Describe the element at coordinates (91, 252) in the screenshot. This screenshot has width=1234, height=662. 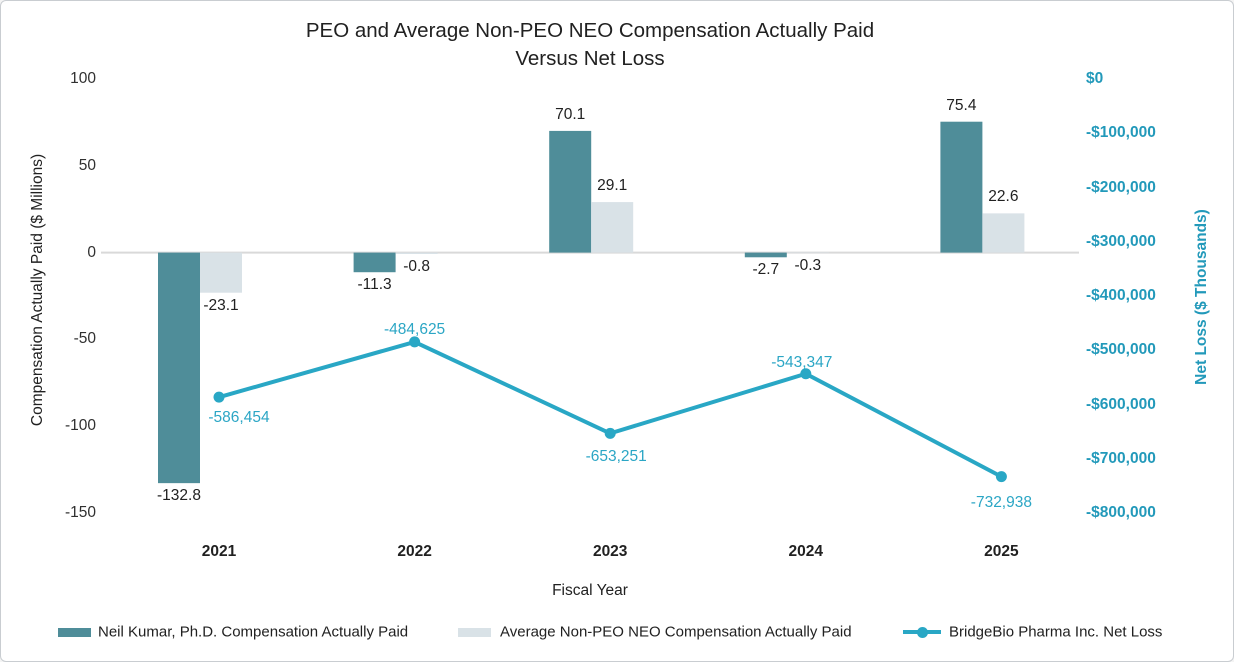
I see `left-axis-tick: 0` at that location.